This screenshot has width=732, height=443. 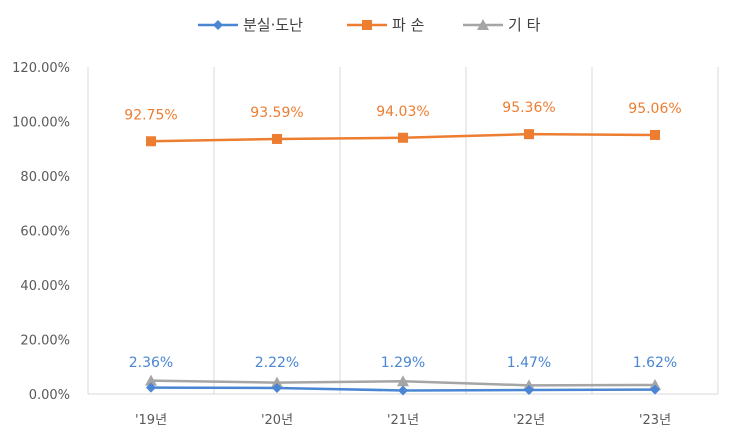 What do you see at coordinates (49, 395) in the screenshot?
I see `y-tick-label: 0.00%` at bounding box center [49, 395].